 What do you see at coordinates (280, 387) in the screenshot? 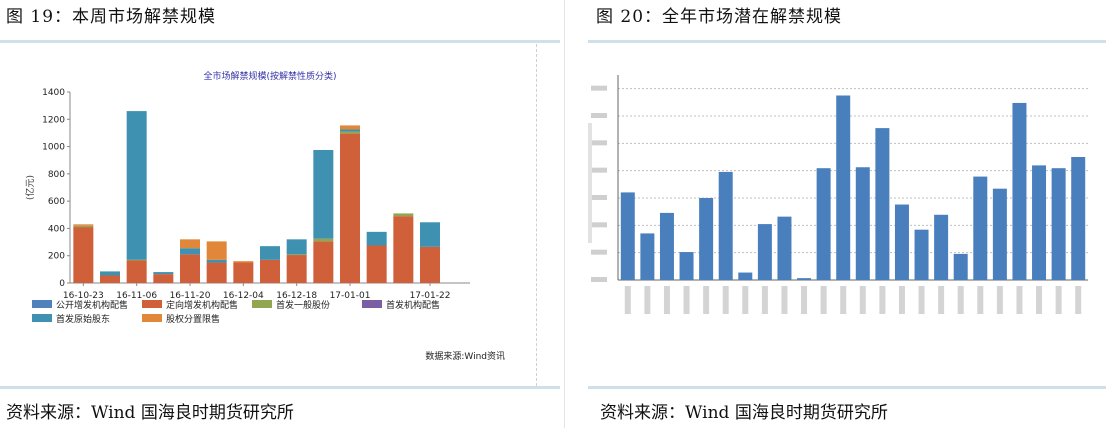
I see `left-bottom-rule` at bounding box center [280, 387].